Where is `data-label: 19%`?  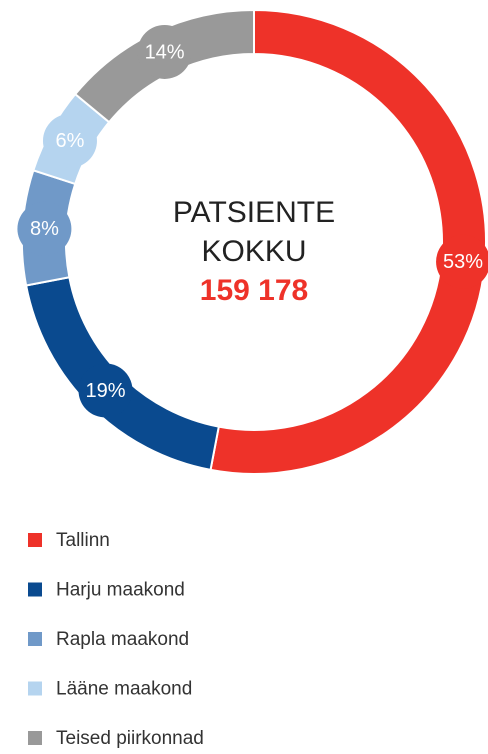
data-label: 19% is located at coordinates (105, 391).